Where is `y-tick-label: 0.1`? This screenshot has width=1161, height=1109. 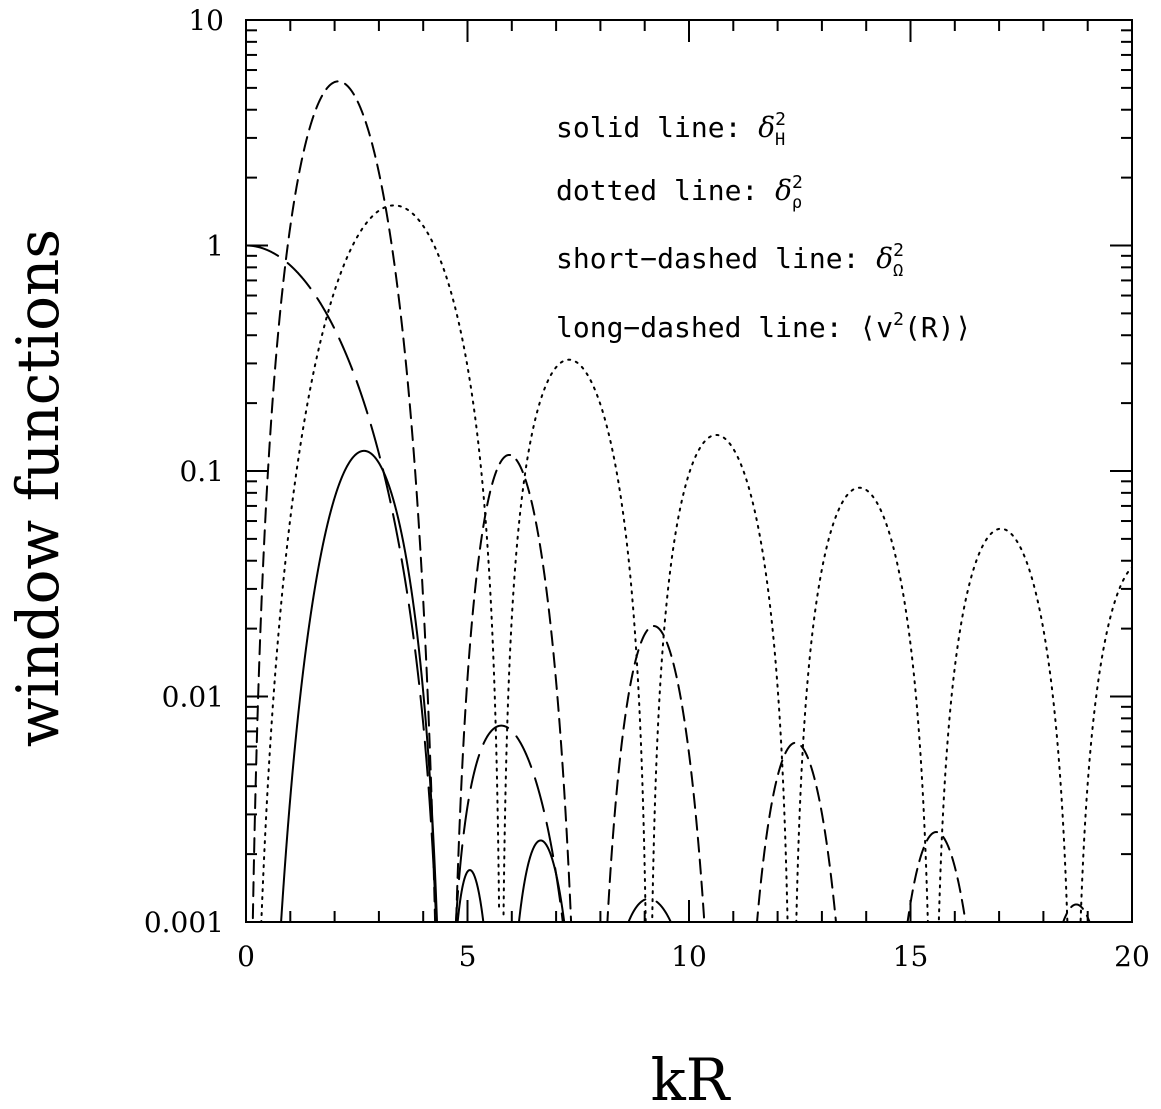
y-tick-label: 0.1 is located at coordinates (201, 471).